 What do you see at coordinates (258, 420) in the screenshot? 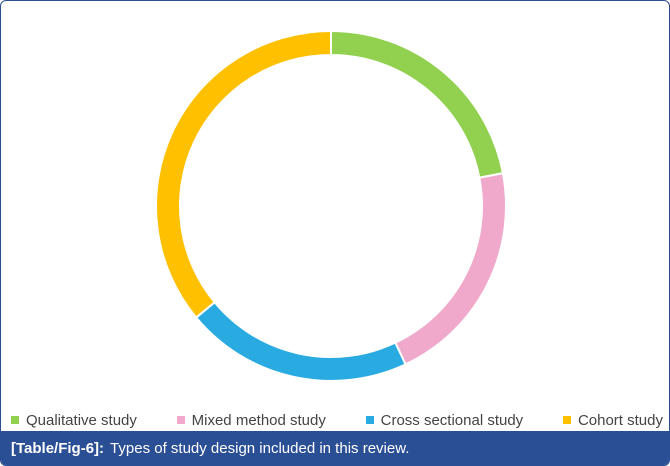
I see `legend-label-mixed-method: Mixed method study` at bounding box center [258, 420].